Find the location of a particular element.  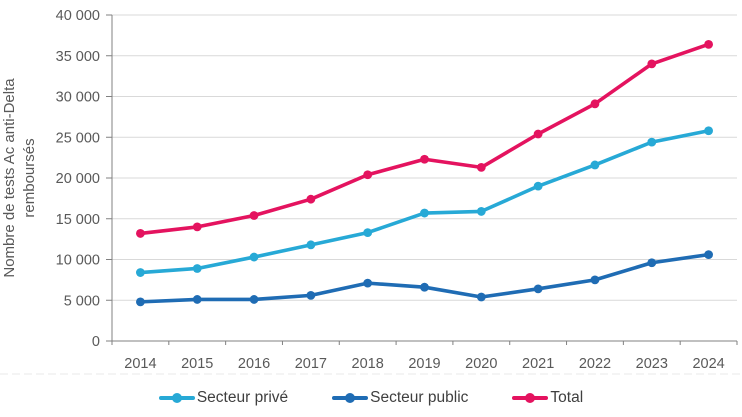

x-tick-label: 2020 is located at coordinates (481, 364).